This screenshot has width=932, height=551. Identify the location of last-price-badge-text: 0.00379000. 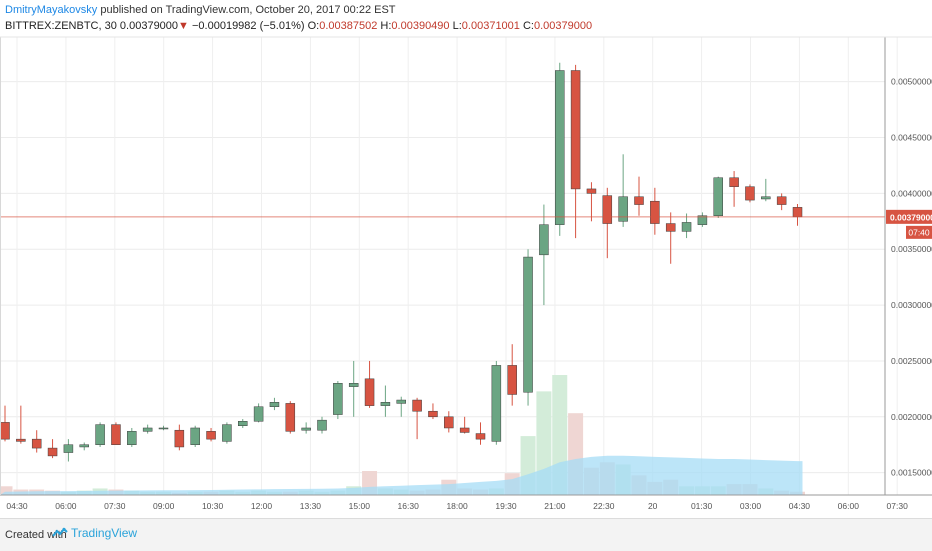
(911, 217).